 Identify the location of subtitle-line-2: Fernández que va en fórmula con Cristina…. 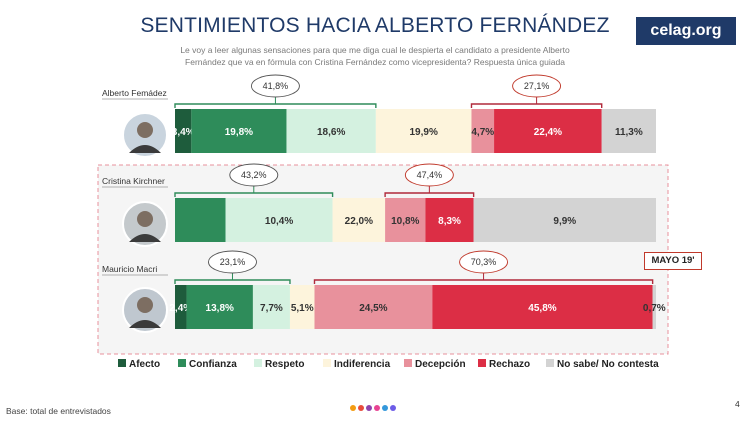
(375, 62).